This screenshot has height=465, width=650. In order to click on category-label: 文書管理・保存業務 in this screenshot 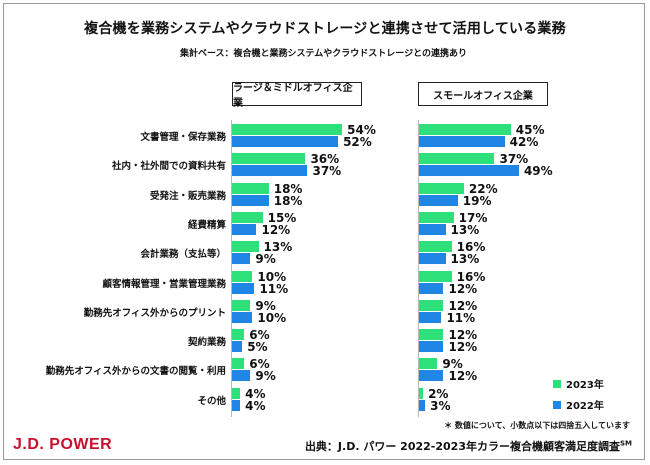, I will do `click(183, 137)`.